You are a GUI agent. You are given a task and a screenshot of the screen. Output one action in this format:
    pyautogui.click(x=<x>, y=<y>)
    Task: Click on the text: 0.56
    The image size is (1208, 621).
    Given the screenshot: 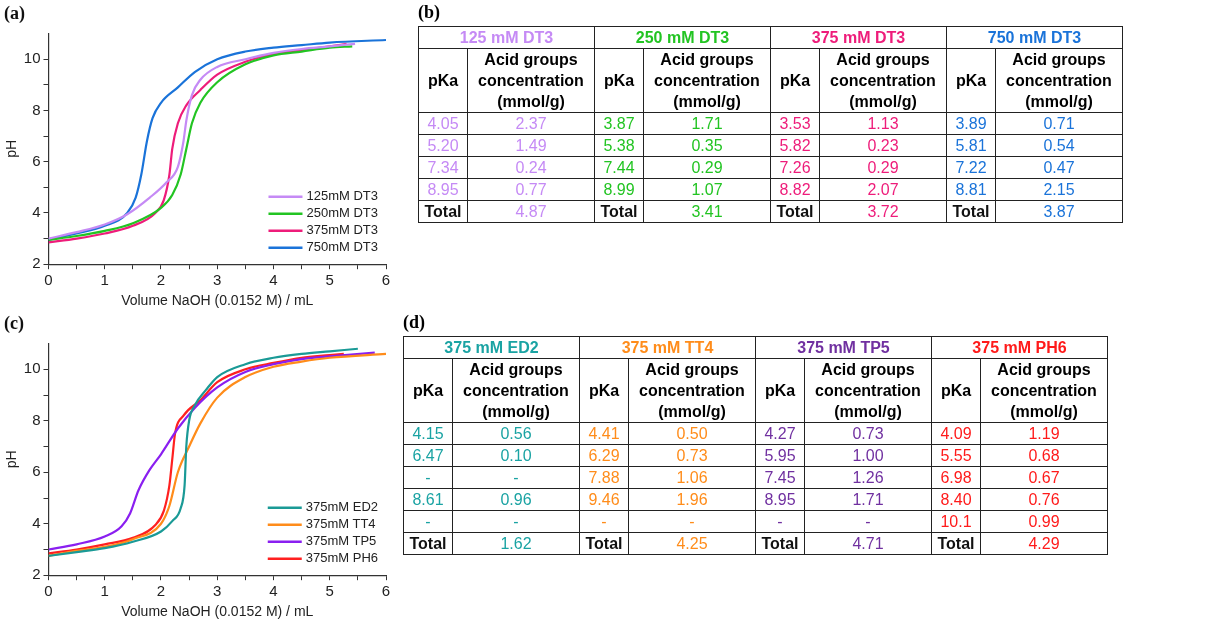 What is the action you would take?
    pyautogui.click(x=516, y=433)
    